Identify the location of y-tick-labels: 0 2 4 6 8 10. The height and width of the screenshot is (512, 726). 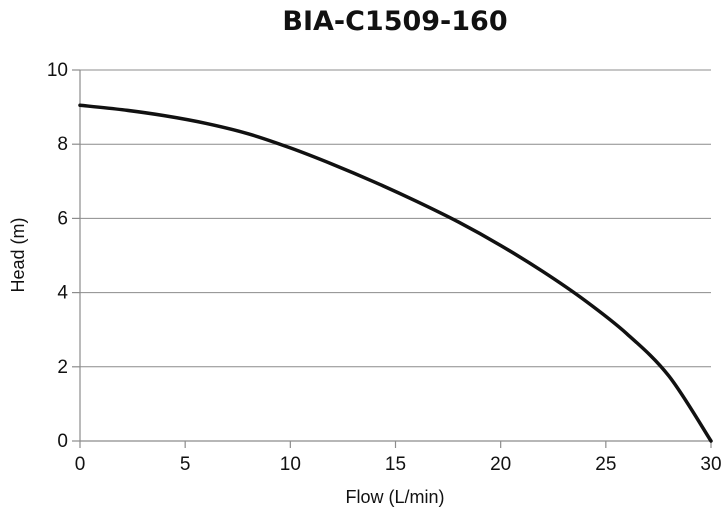
(58, 256).